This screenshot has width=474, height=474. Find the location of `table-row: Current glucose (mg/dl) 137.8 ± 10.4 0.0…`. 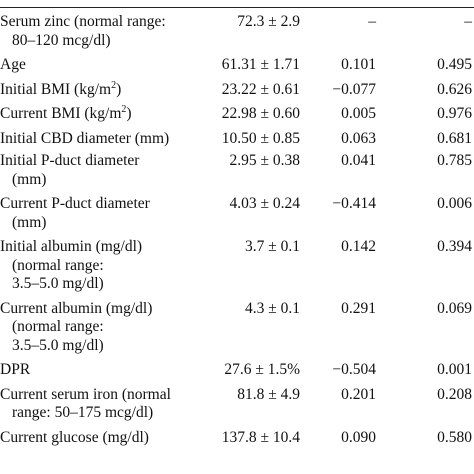

table-row: Current glucose (mg/dl) 137.8 ± 10.4 0.0… is located at coordinates (237, 435).